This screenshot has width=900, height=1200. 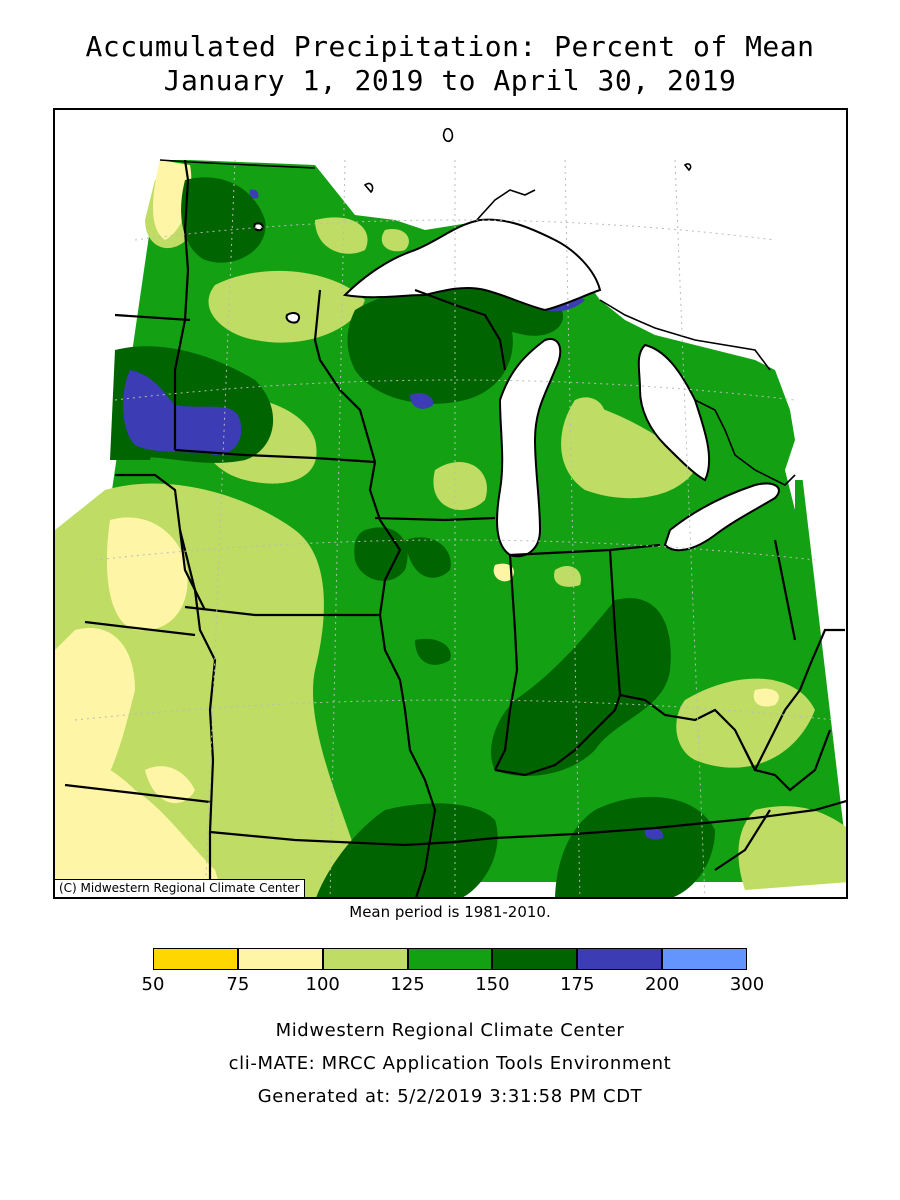 What do you see at coordinates (492, 984) in the screenshot?
I see `legend-tick-150: 150` at bounding box center [492, 984].